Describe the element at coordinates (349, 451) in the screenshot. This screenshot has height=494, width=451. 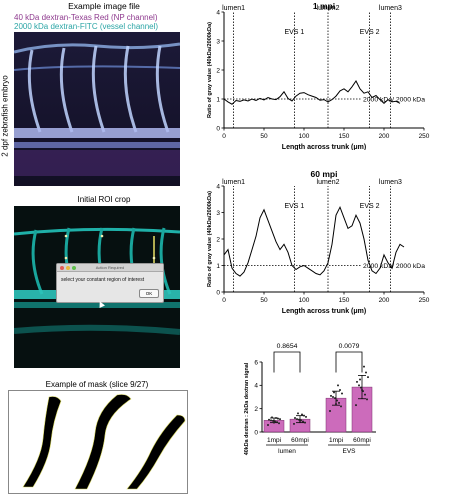
I see `group-label: EVS` at that location.